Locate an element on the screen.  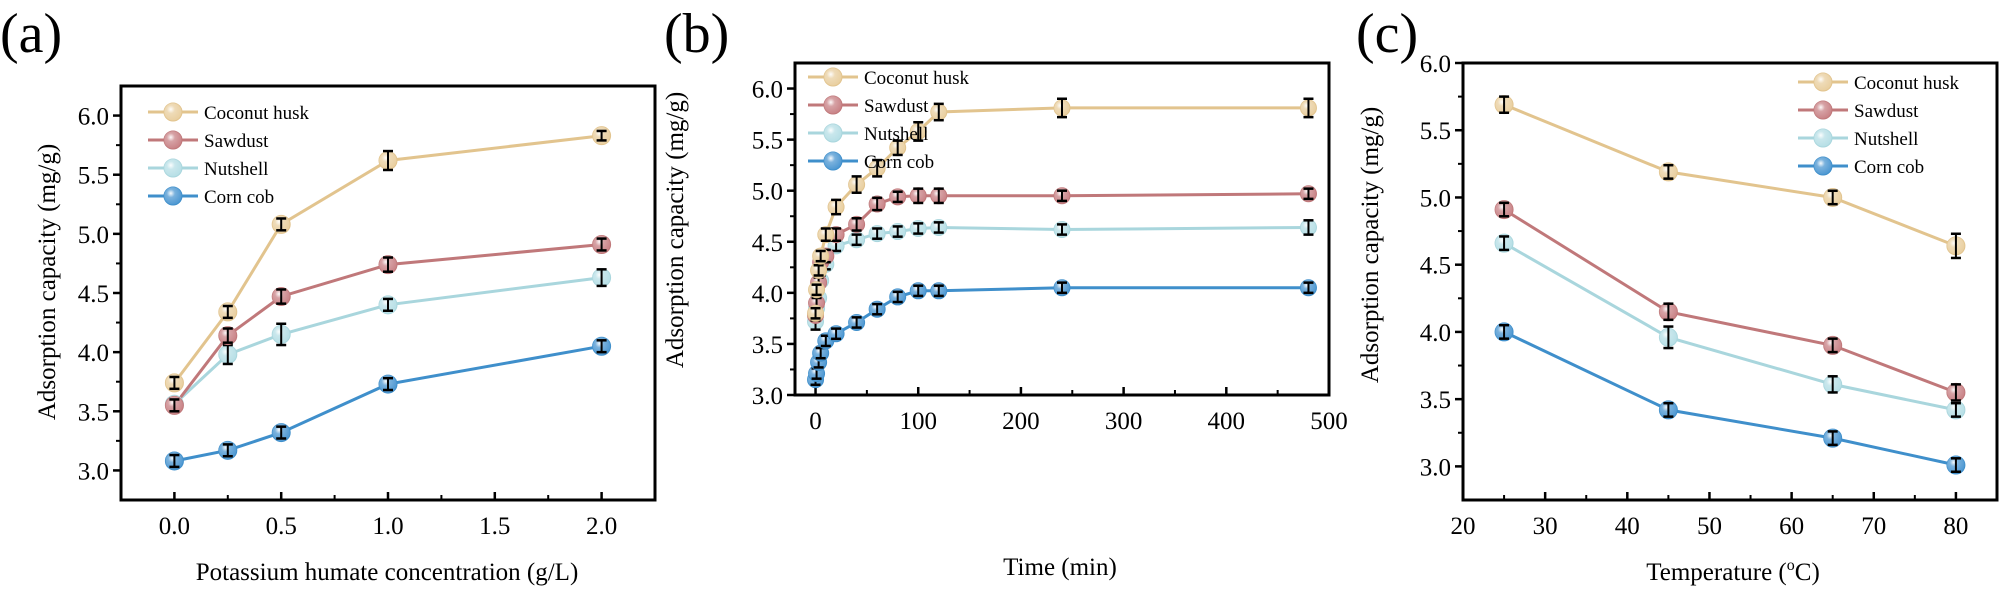
x-tick-label: 60 is located at coordinates (1791, 526).